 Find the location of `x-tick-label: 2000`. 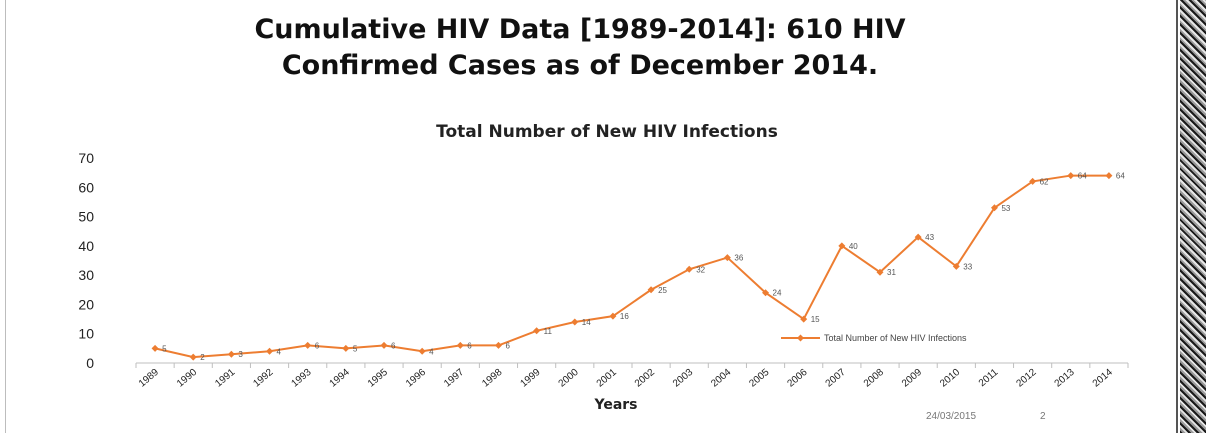

x-tick-label: 2000 is located at coordinates (569, 378).